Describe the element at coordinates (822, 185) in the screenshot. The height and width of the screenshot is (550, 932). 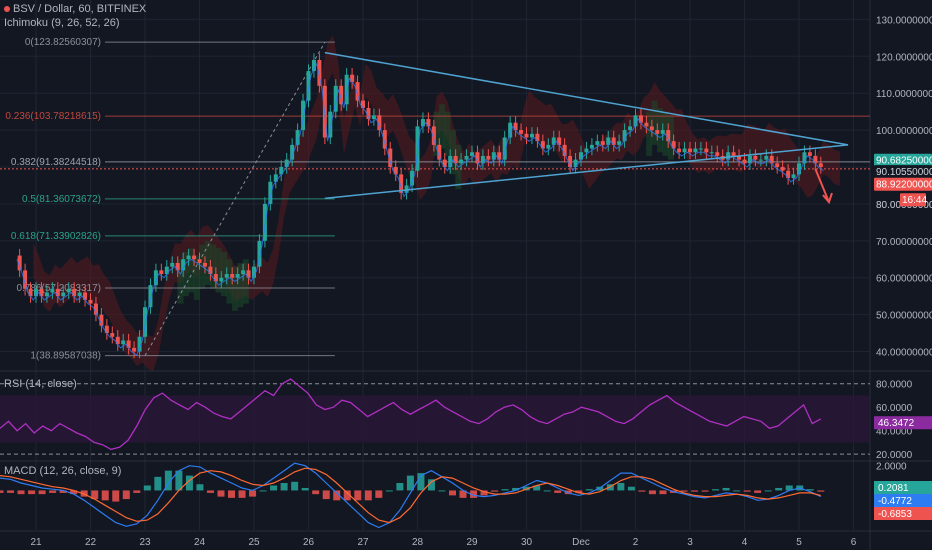
I see `bearish-arrow` at that location.